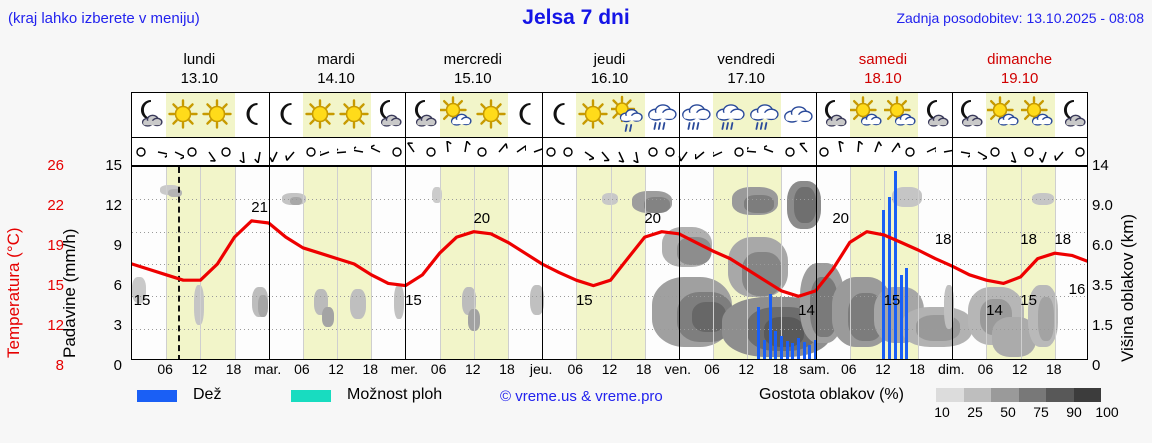 The width and height of the screenshot is (1152, 443). I want to click on cloud-rain-icon, so click(730, 115).